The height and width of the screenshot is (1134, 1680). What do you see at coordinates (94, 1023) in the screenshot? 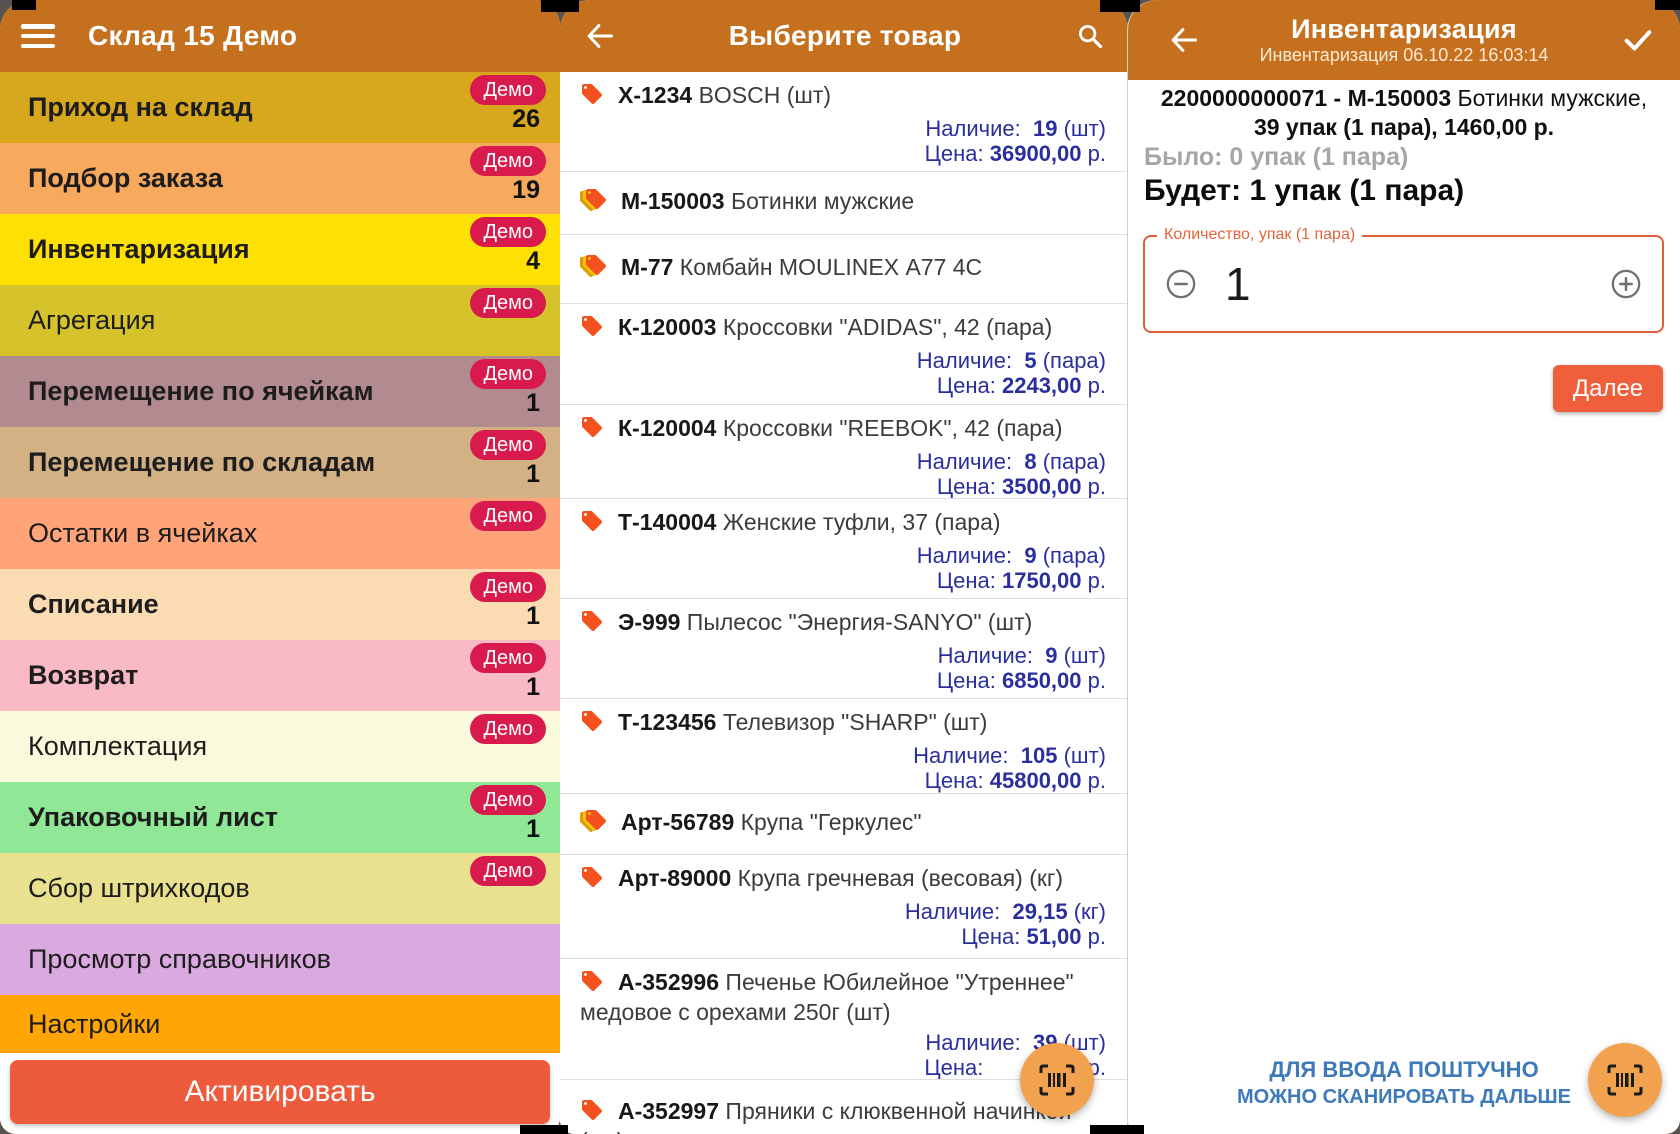
I see `menu-item-label: Настройки` at bounding box center [94, 1023].